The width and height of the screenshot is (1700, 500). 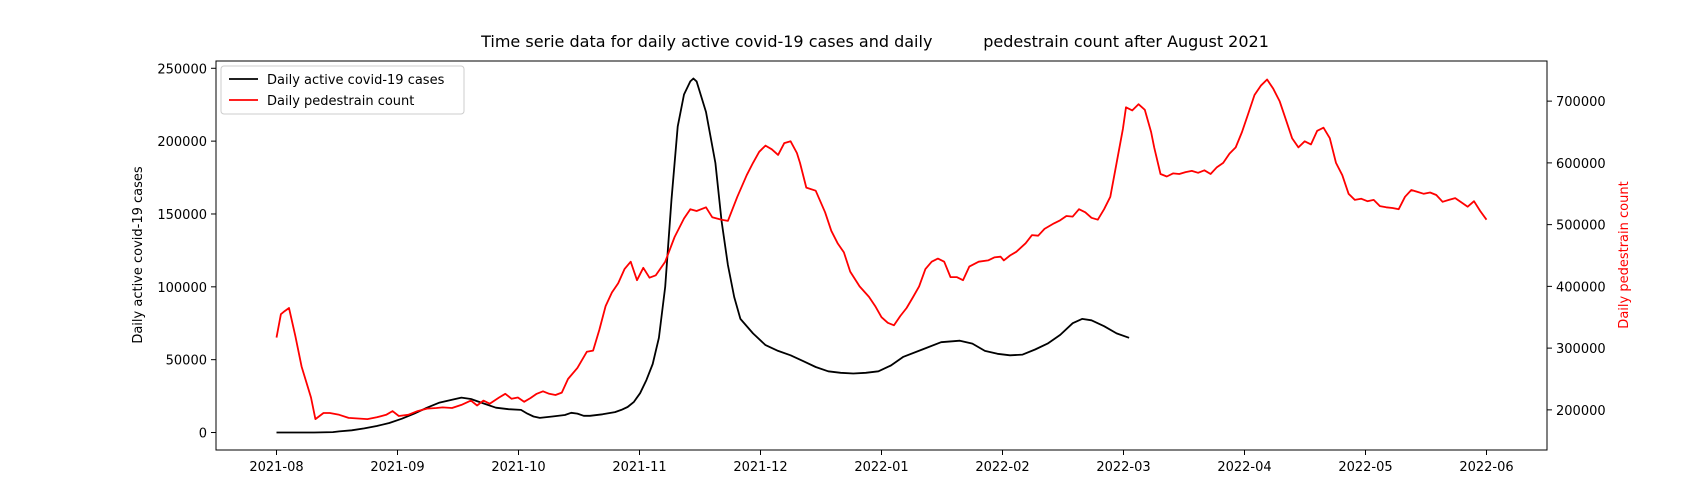 I want to click on y-left-tick-label: 0, so click(x=203, y=434).